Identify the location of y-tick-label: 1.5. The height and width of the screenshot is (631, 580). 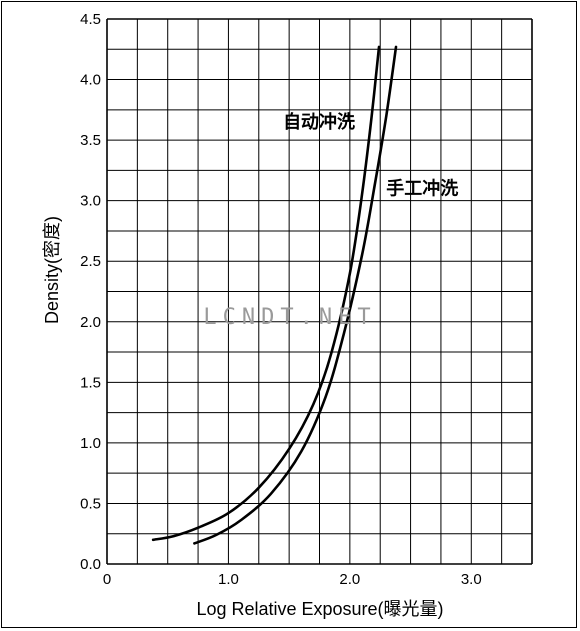
(90, 382).